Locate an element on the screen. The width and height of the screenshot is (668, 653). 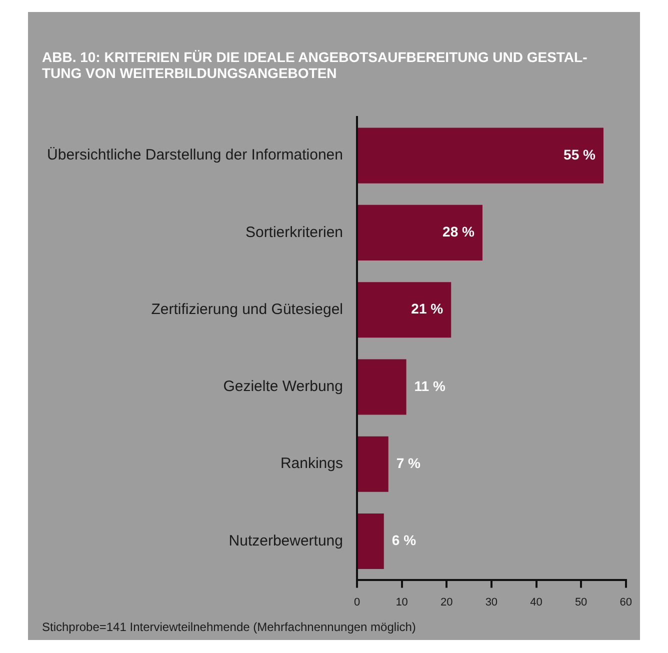
y-tick-label: Übersichtliche Darstellung der Informationen is located at coordinates (195, 155).